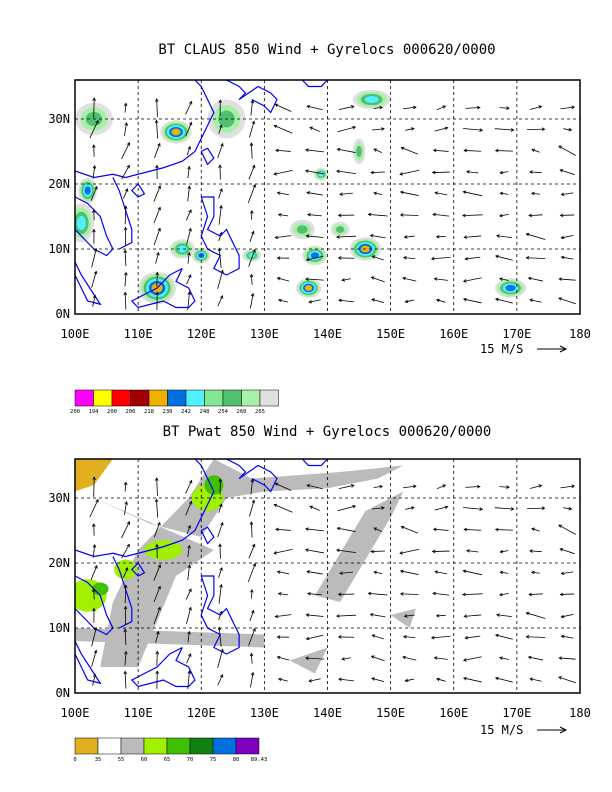  I want to click on panel1-title: BT CLAUS 850 Wind + Gyrelocs 000620/0000, so click(326, 50).